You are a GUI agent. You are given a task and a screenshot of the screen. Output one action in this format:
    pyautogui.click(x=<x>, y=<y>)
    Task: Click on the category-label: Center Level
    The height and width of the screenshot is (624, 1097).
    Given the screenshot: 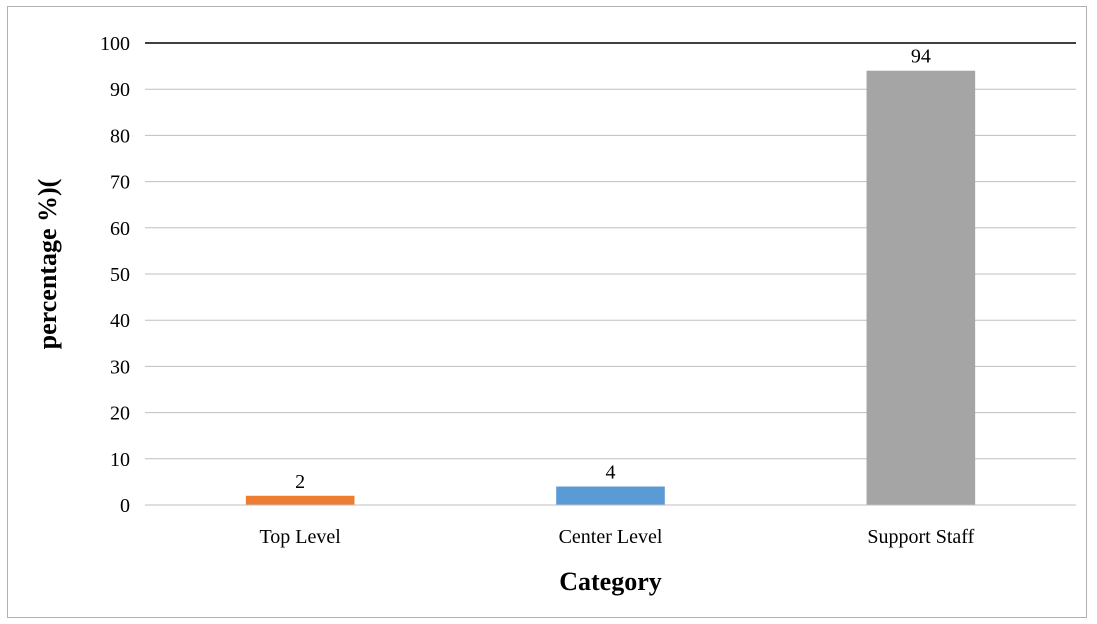 What is the action you would take?
    pyautogui.click(x=611, y=537)
    